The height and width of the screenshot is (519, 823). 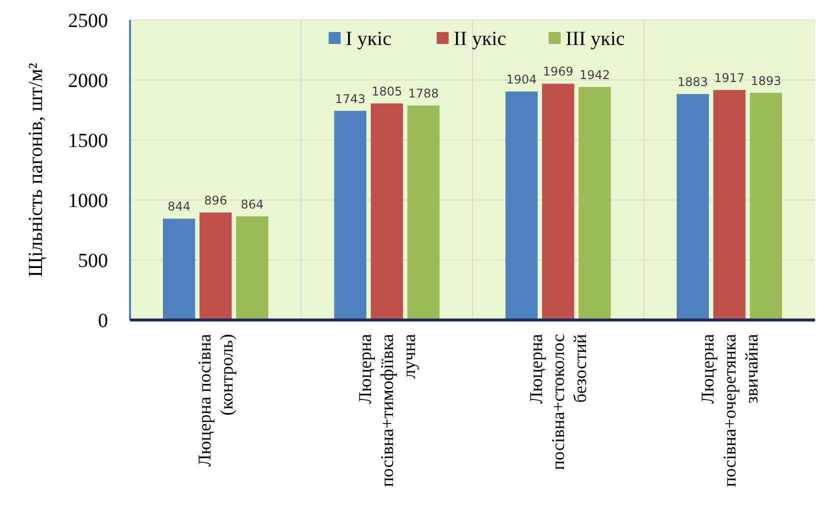 What do you see at coordinates (36, 170) in the screenshot?
I see `y-axis-title: Щільність пагонів, шт/м²` at bounding box center [36, 170].